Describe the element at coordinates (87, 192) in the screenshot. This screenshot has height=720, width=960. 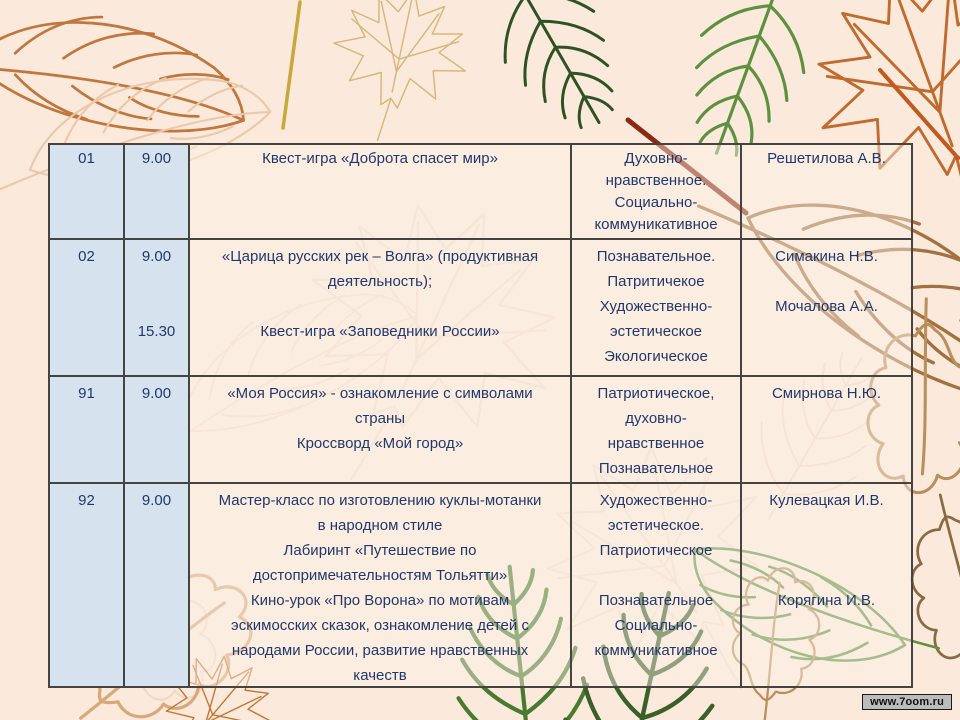
I see `cell-group-number: 01` at that location.